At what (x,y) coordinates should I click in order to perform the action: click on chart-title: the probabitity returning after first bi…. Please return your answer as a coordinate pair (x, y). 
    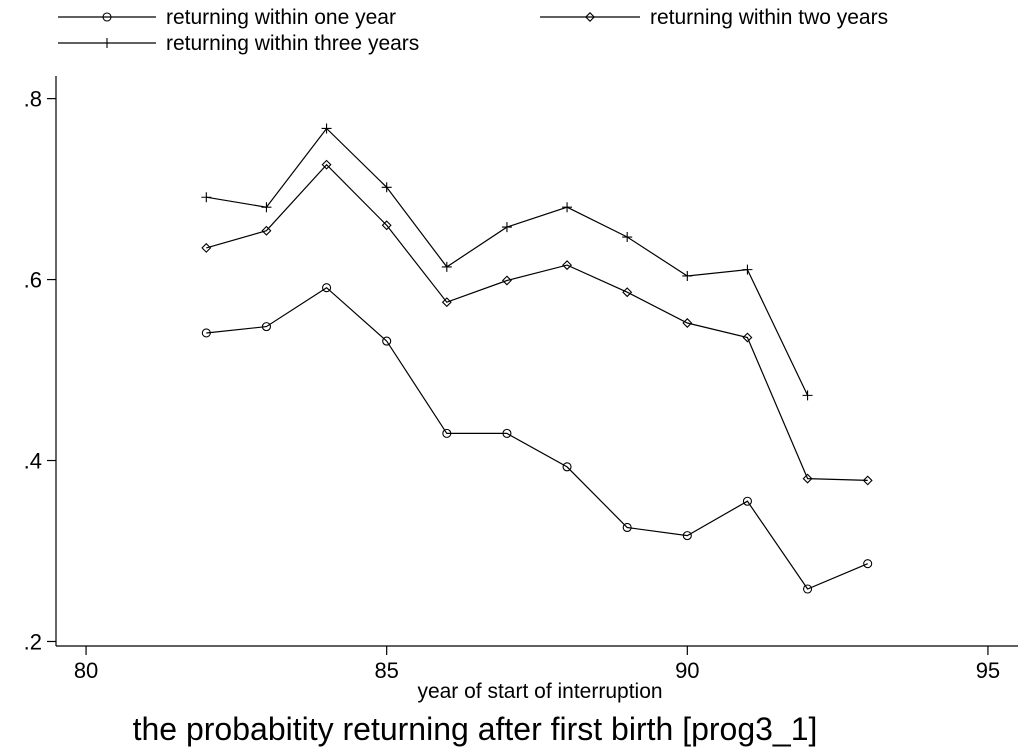
    Looking at the image, I should click on (475, 729).